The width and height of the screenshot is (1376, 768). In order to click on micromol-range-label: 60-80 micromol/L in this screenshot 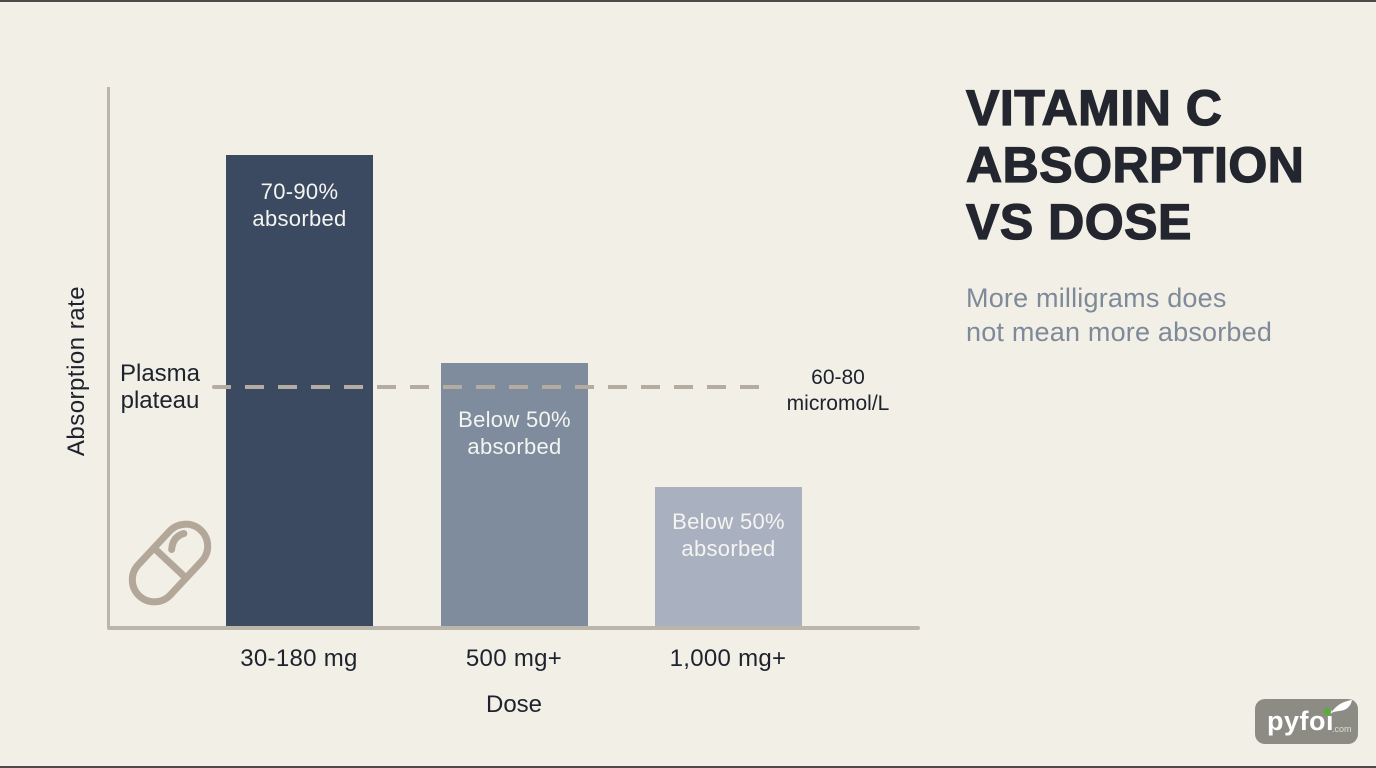, I will do `click(838, 391)`.